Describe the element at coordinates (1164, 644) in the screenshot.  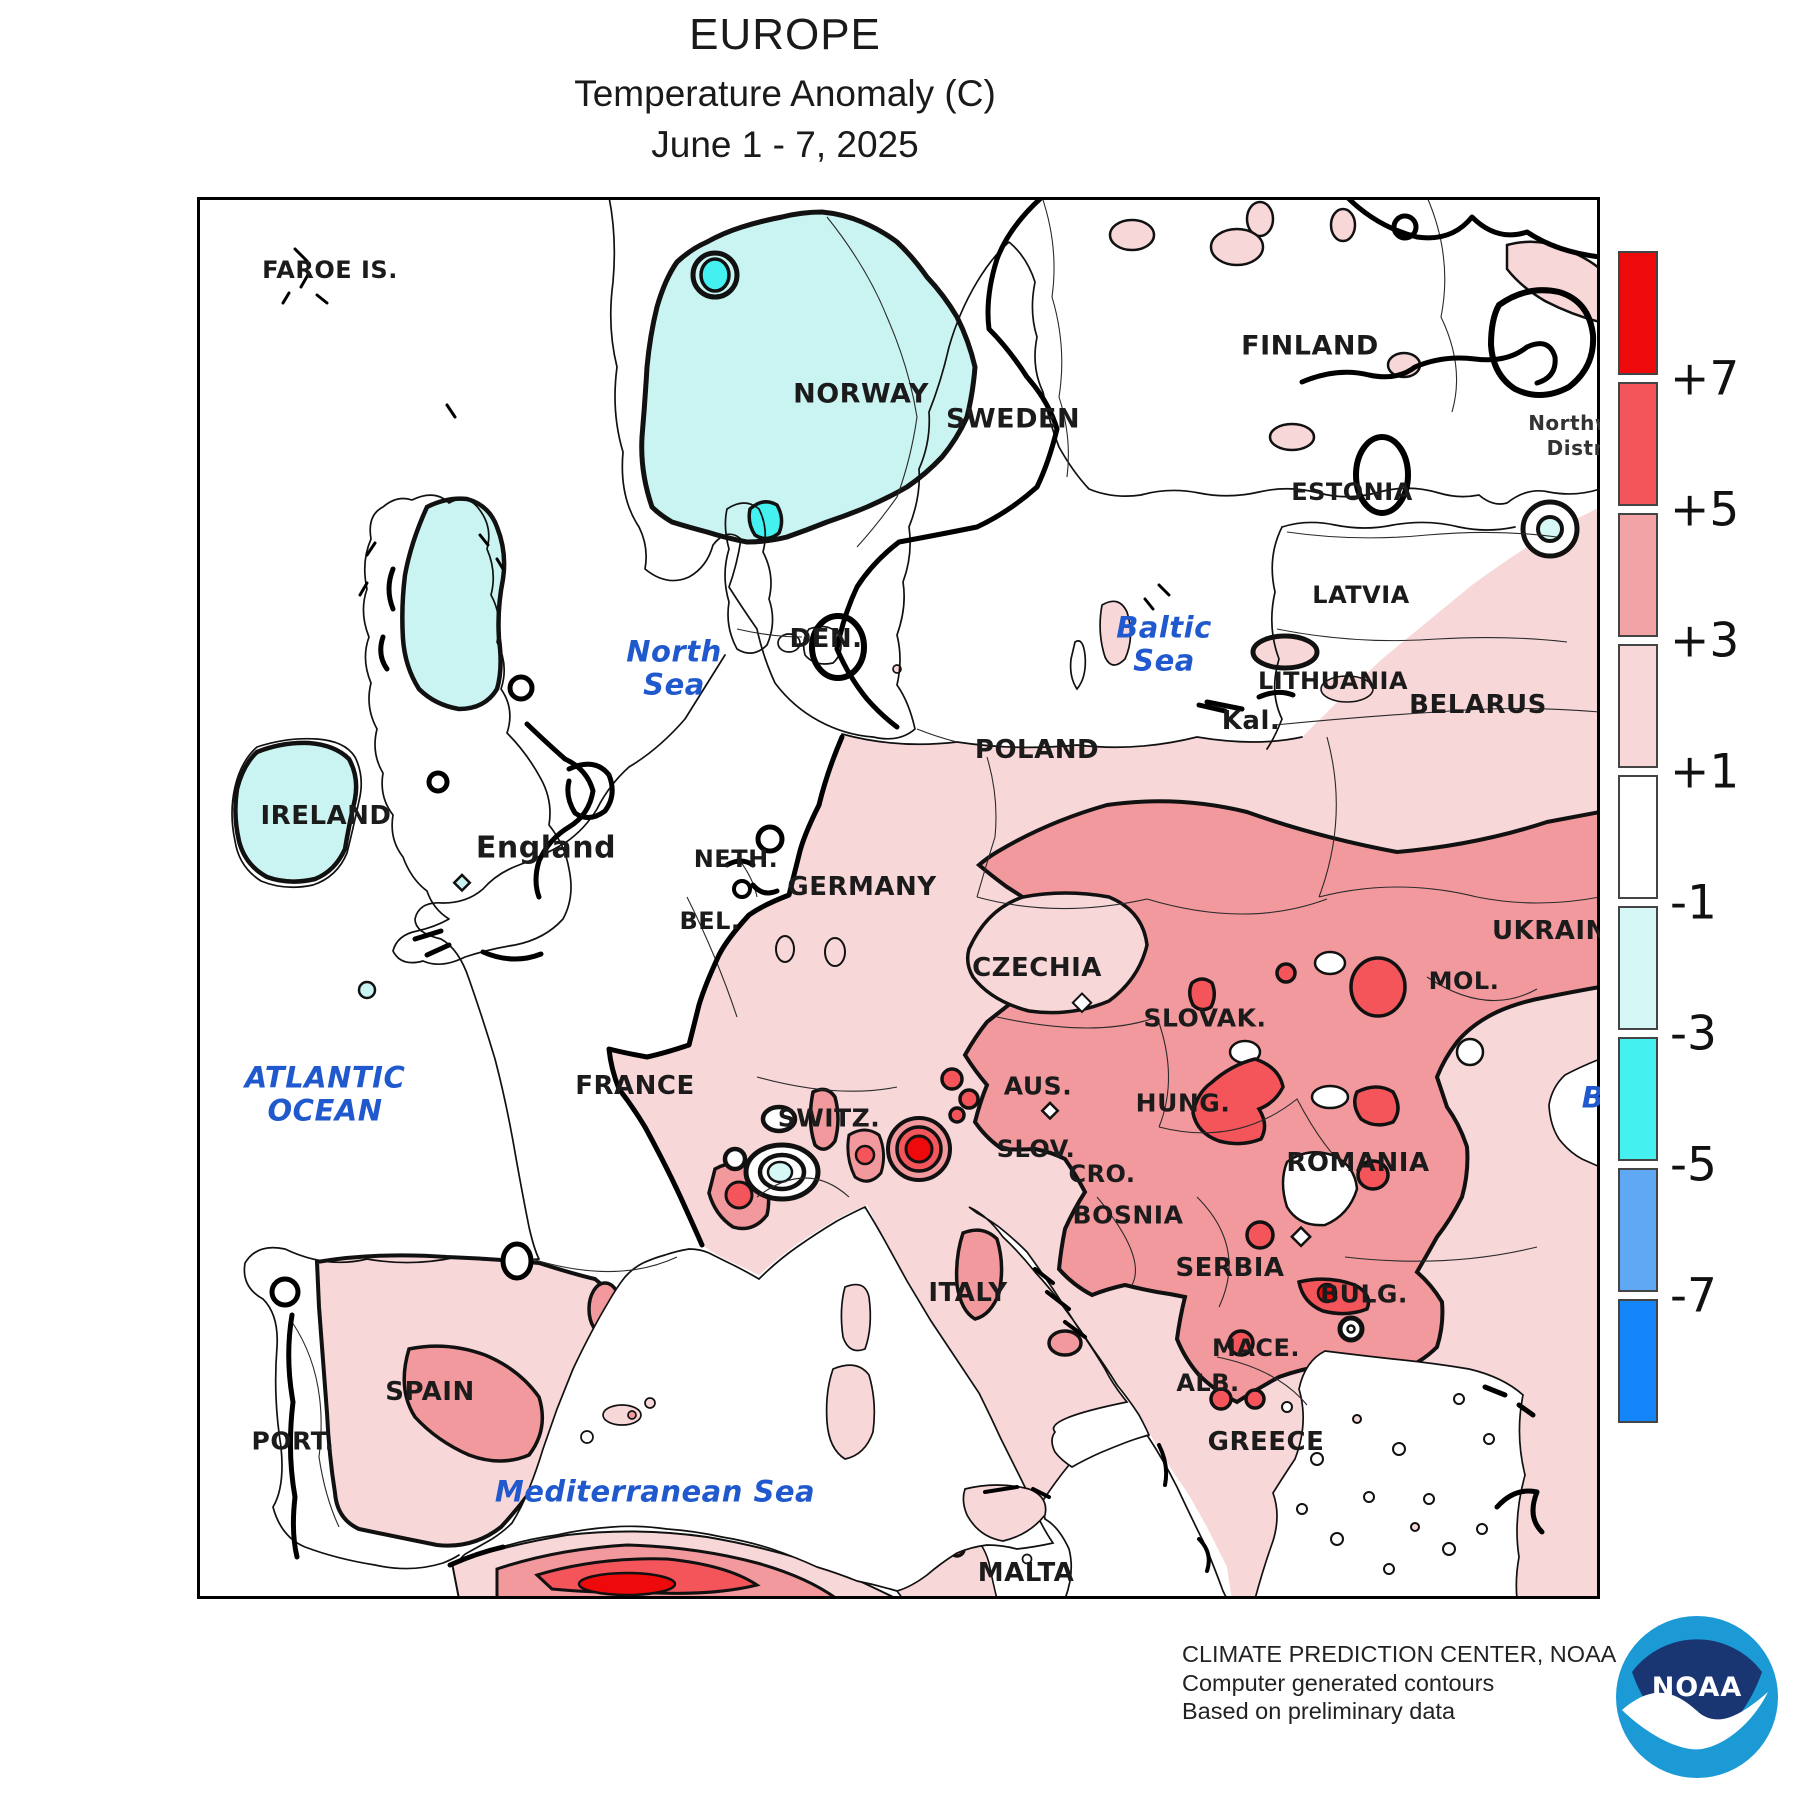
I see `sea-label-baltic-sea: Baltic Sea` at that location.